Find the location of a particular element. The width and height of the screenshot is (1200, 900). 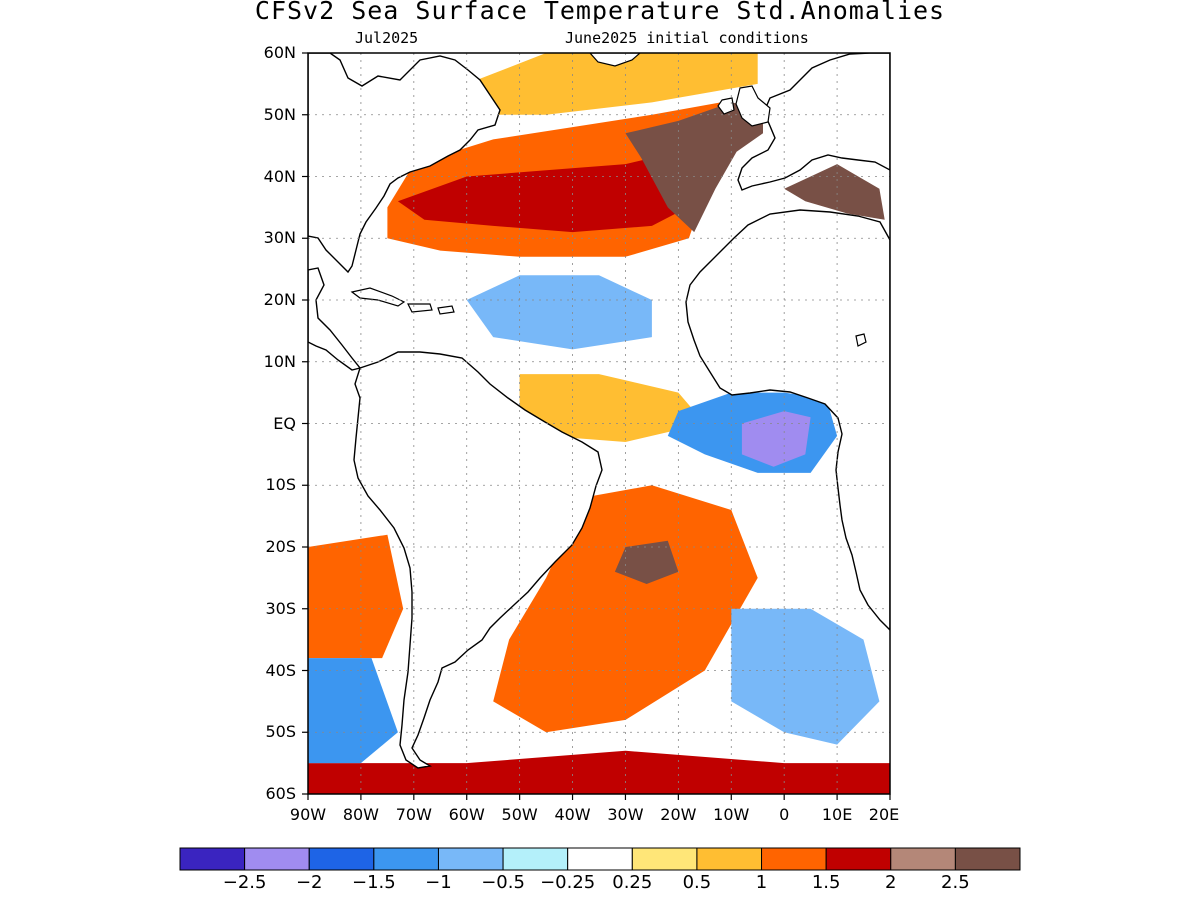

lon-label: 20W is located at coordinates (678, 814).